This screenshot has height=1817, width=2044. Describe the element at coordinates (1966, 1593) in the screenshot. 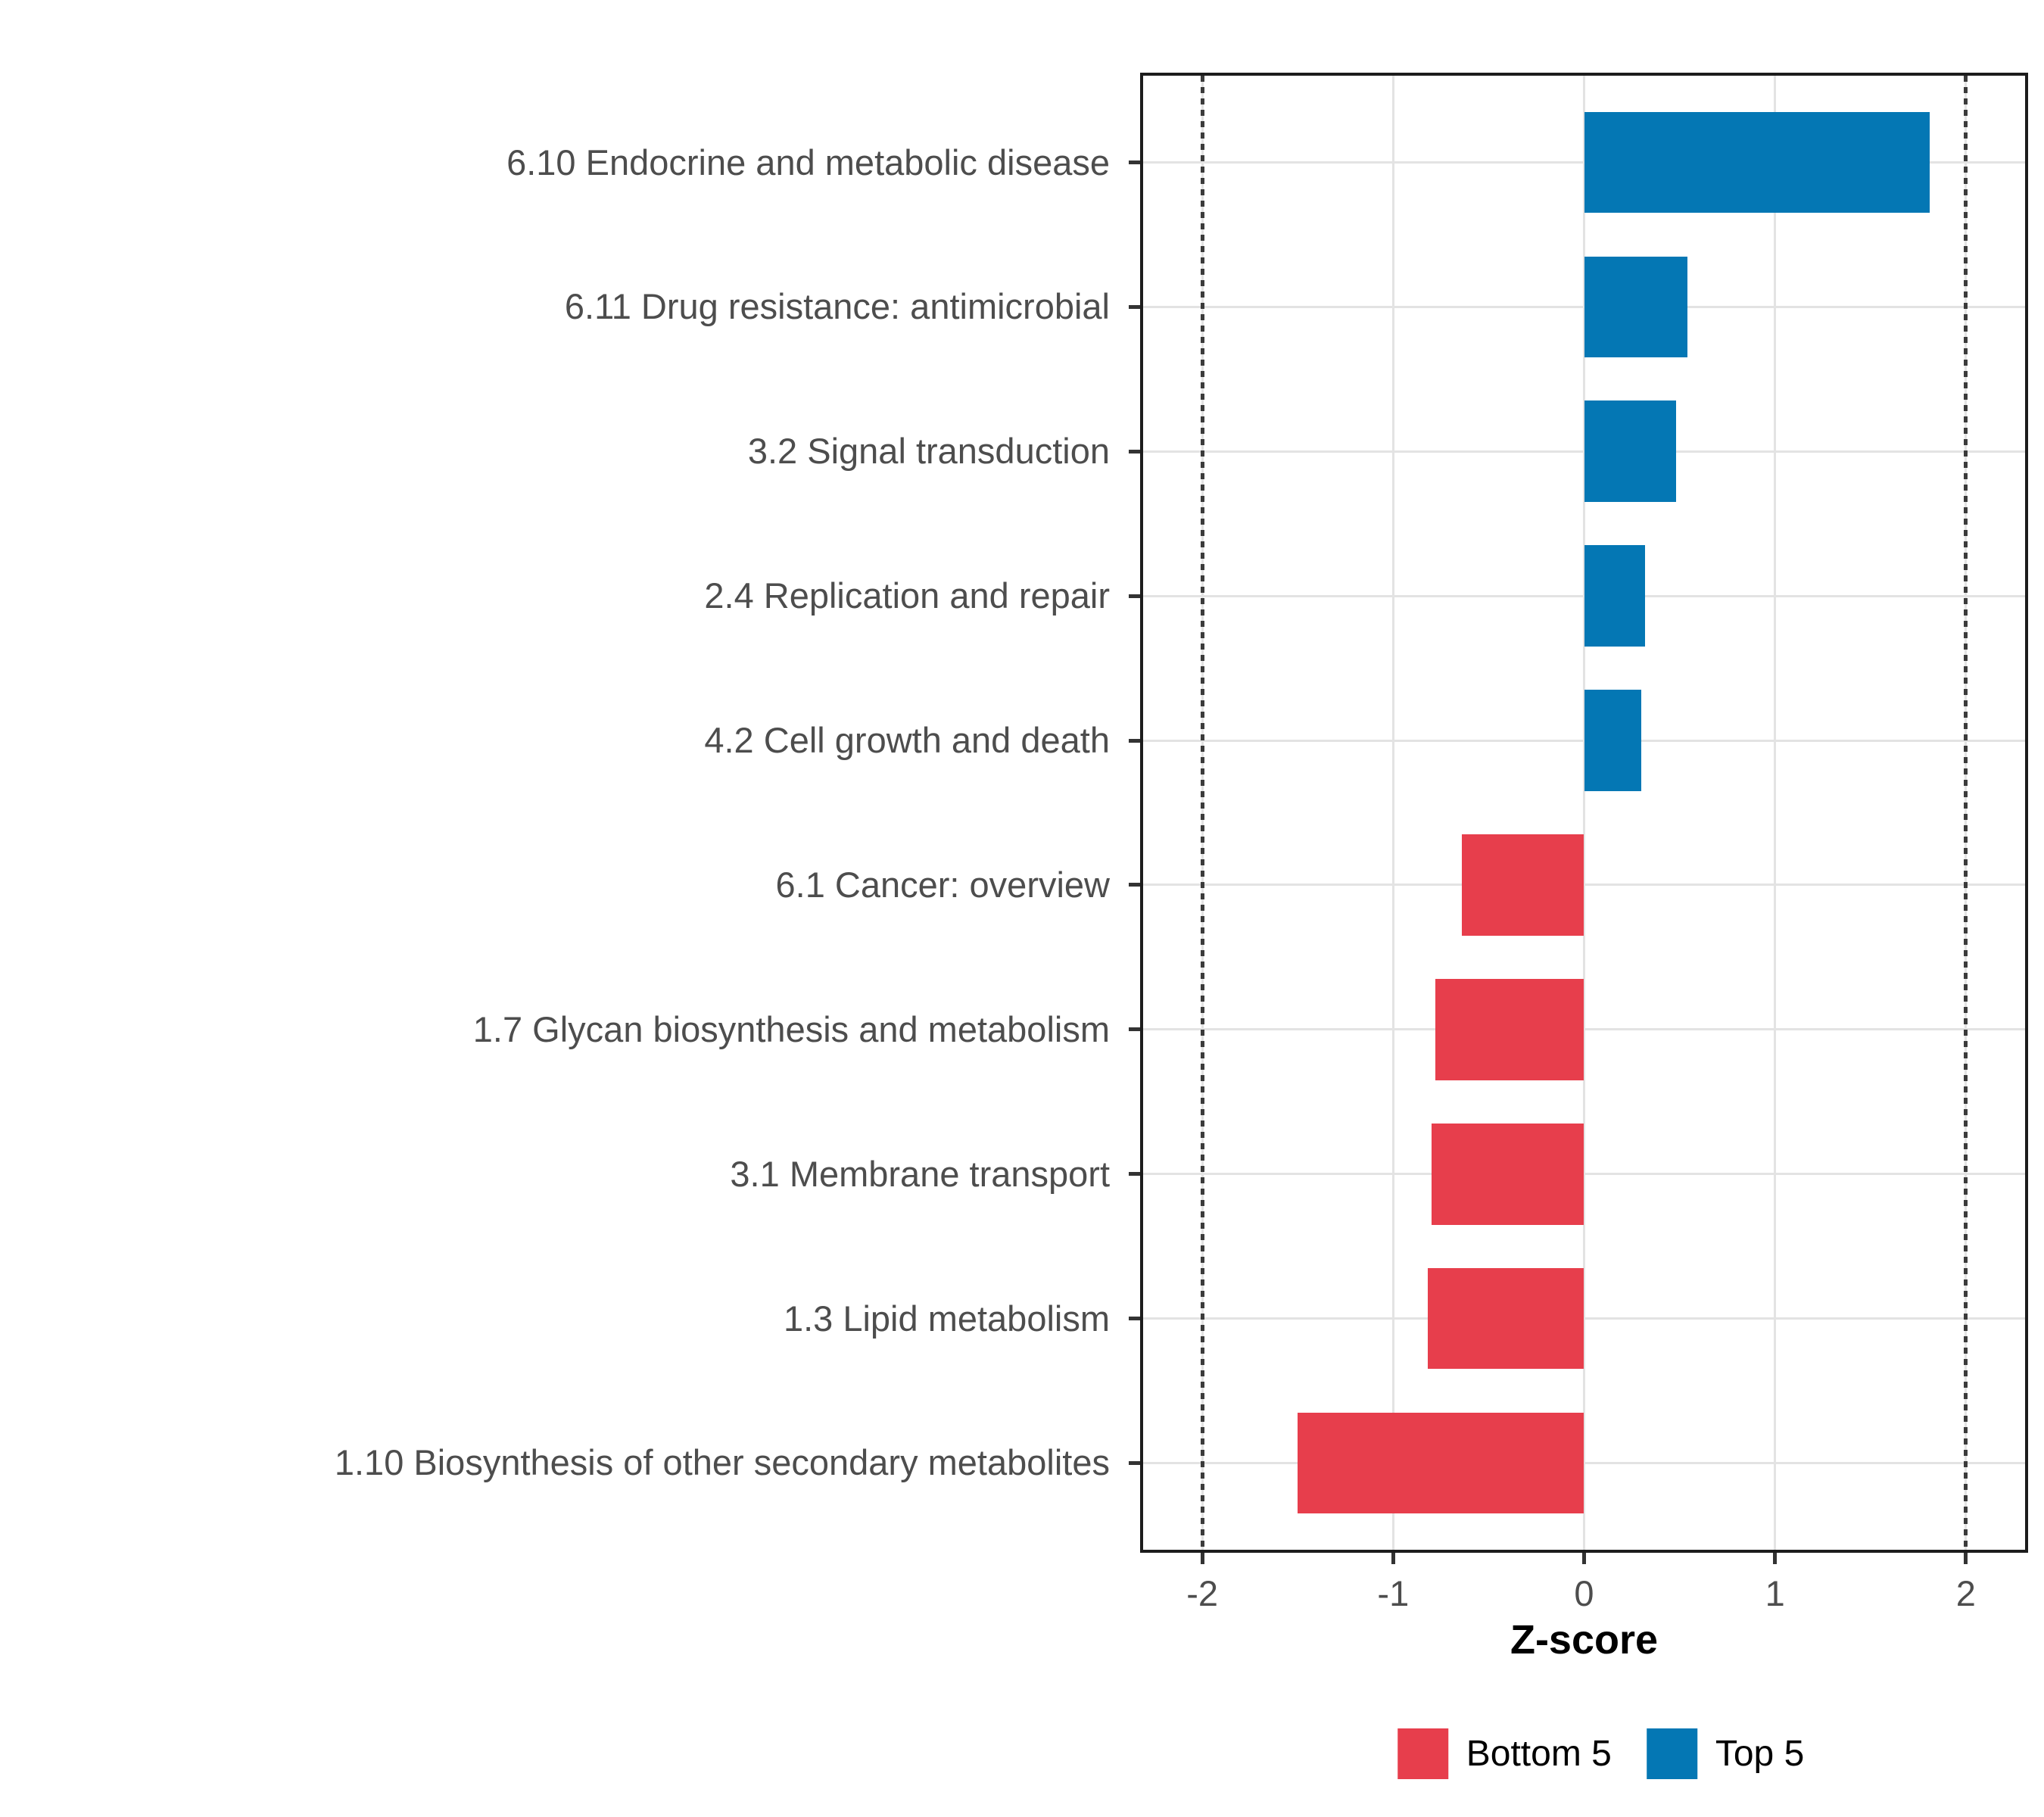

I see `x-tick-label: 2` at that location.